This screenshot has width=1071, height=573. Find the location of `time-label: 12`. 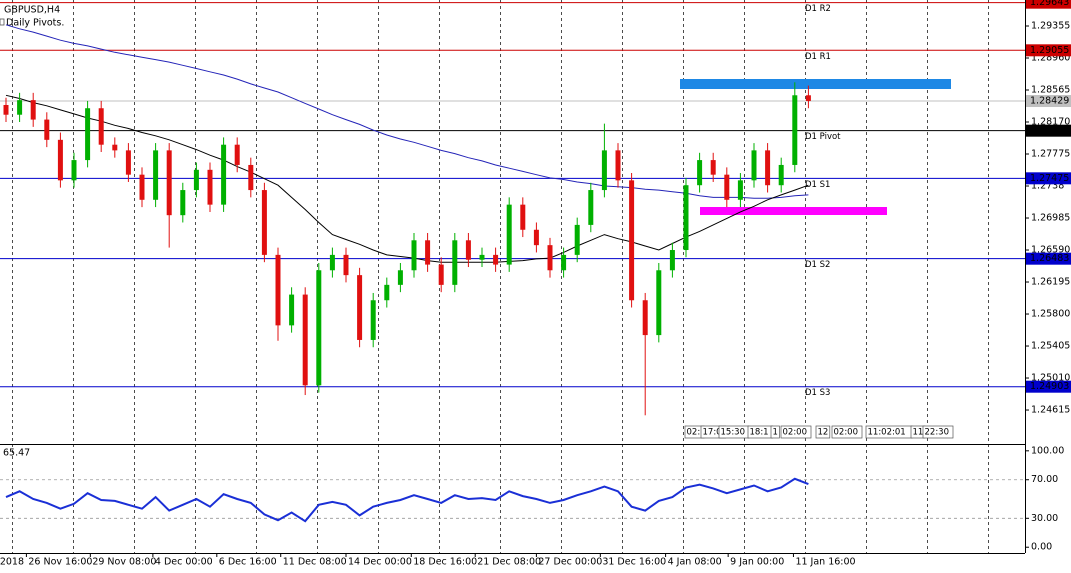

time-label: 12 is located at coordinates (823, 433).